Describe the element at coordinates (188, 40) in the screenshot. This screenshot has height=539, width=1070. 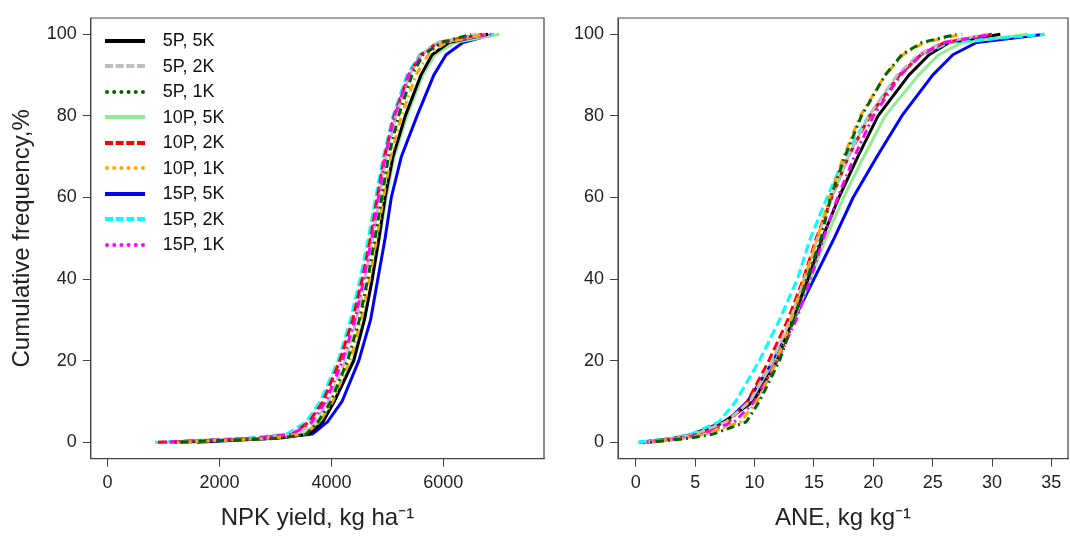
I see `legend-label: 5P, 5K` at that location.